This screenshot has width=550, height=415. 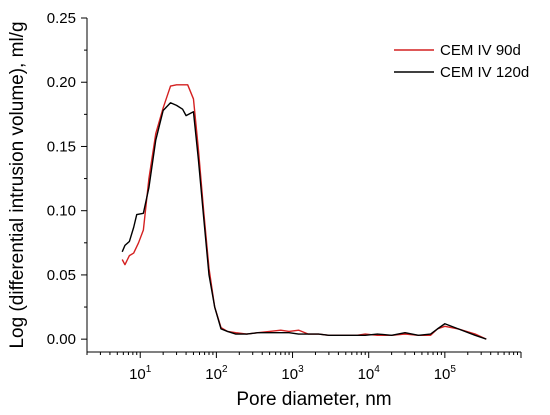 What do you see at coordinates (292, 373) in the screenshot?
I see `x-tick-label: 10³` at bounding box center [292, 373].